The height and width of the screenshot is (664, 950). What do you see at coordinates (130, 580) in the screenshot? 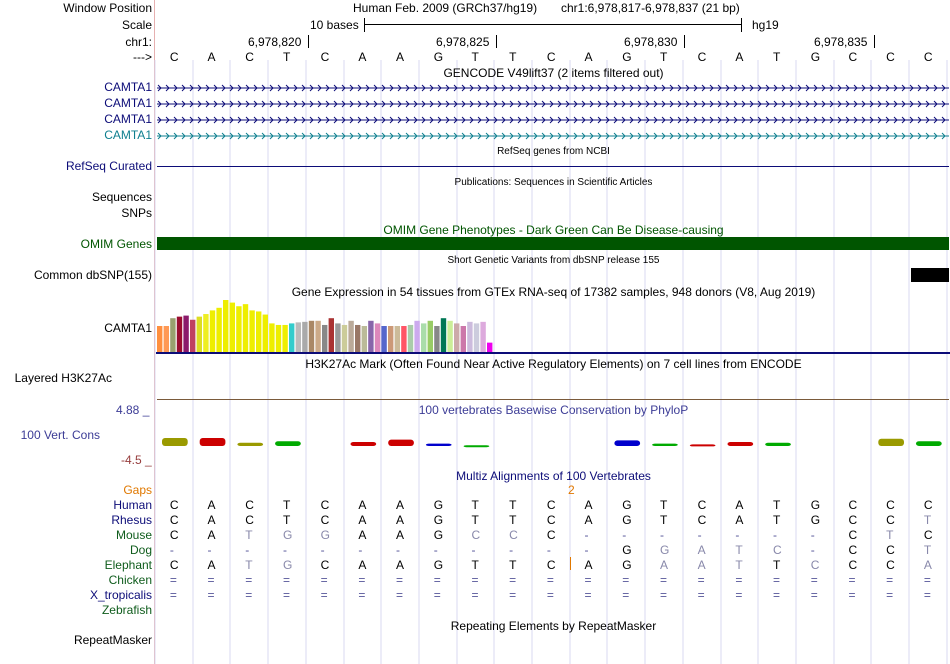
I see `species-label: Chicken` at bounding box center [130, 580].